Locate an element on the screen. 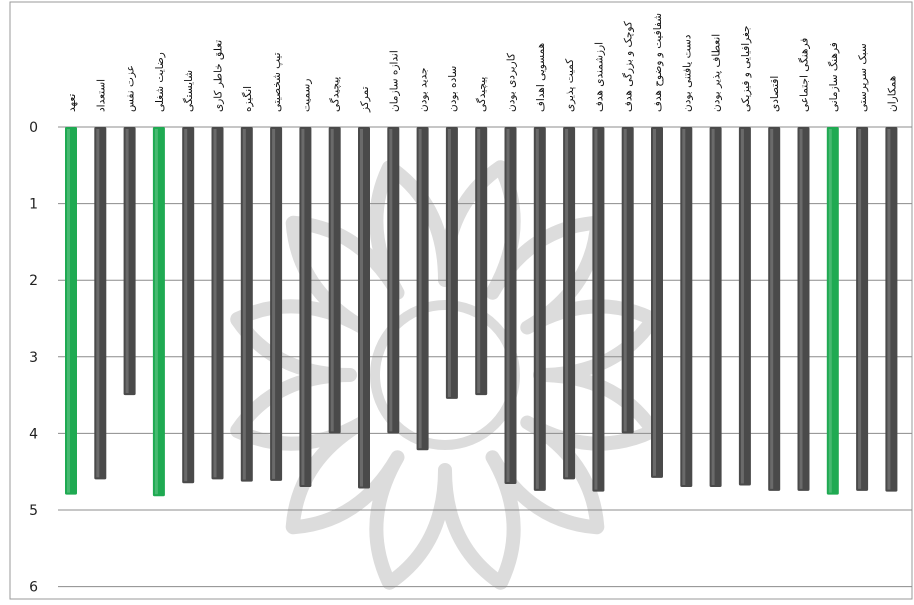  y-tick-label: 3 is located at coordinates (33, 358).